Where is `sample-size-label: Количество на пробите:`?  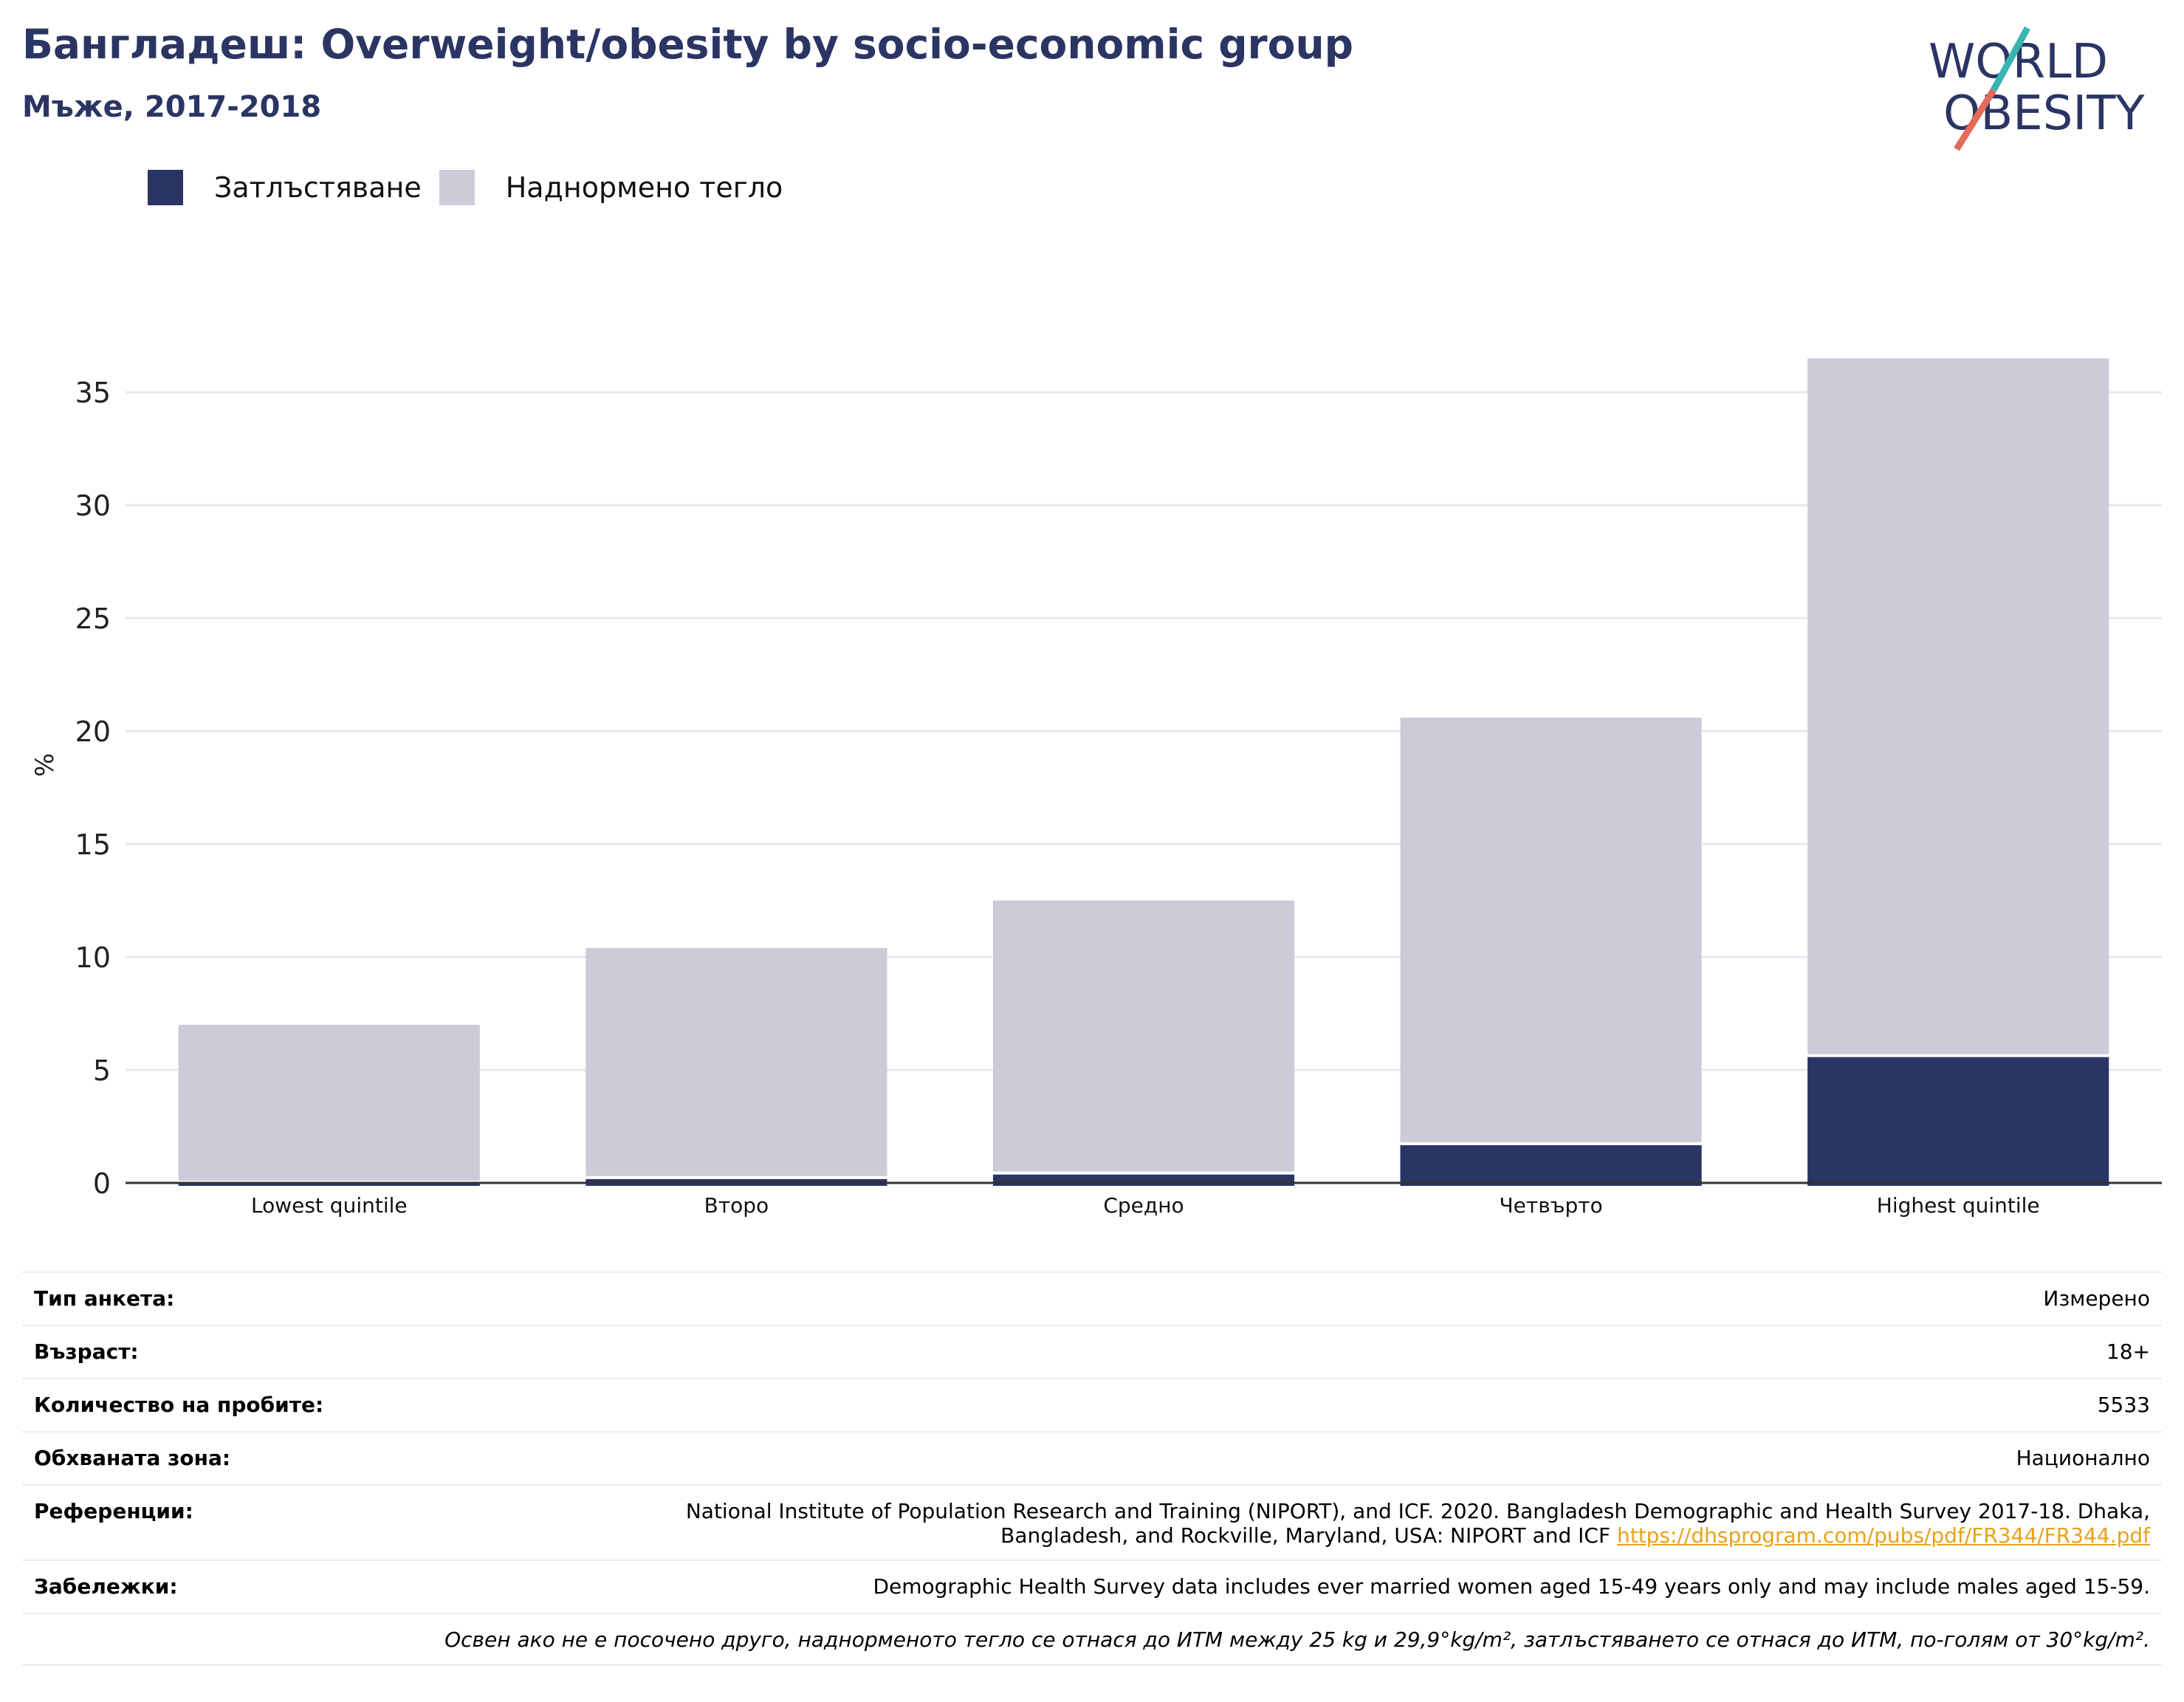 sample-size-label: Количество на пробите: is located at coordinates (179, 1405).